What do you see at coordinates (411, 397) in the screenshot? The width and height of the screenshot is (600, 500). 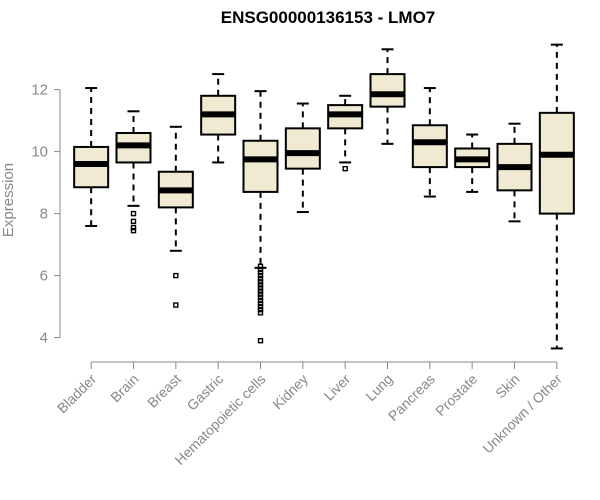 I see `x-tick-label: Pancreas` at bounding box center [411, 397].